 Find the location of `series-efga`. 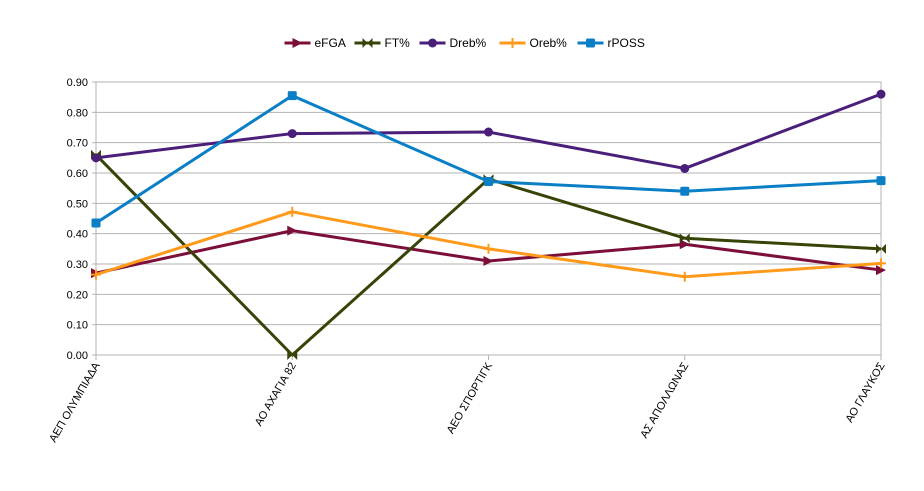

series-efga is located at coordinates (488, 252).